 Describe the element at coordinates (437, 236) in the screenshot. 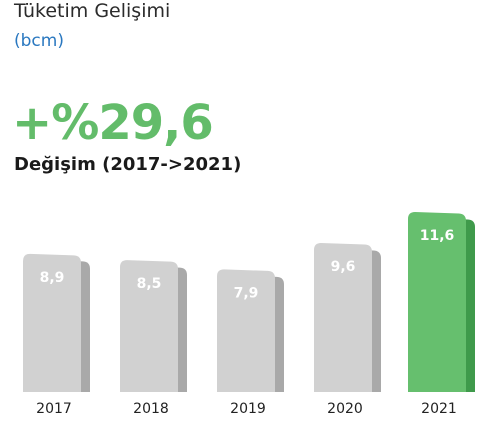

I see `data-label: 11,6` at that location.